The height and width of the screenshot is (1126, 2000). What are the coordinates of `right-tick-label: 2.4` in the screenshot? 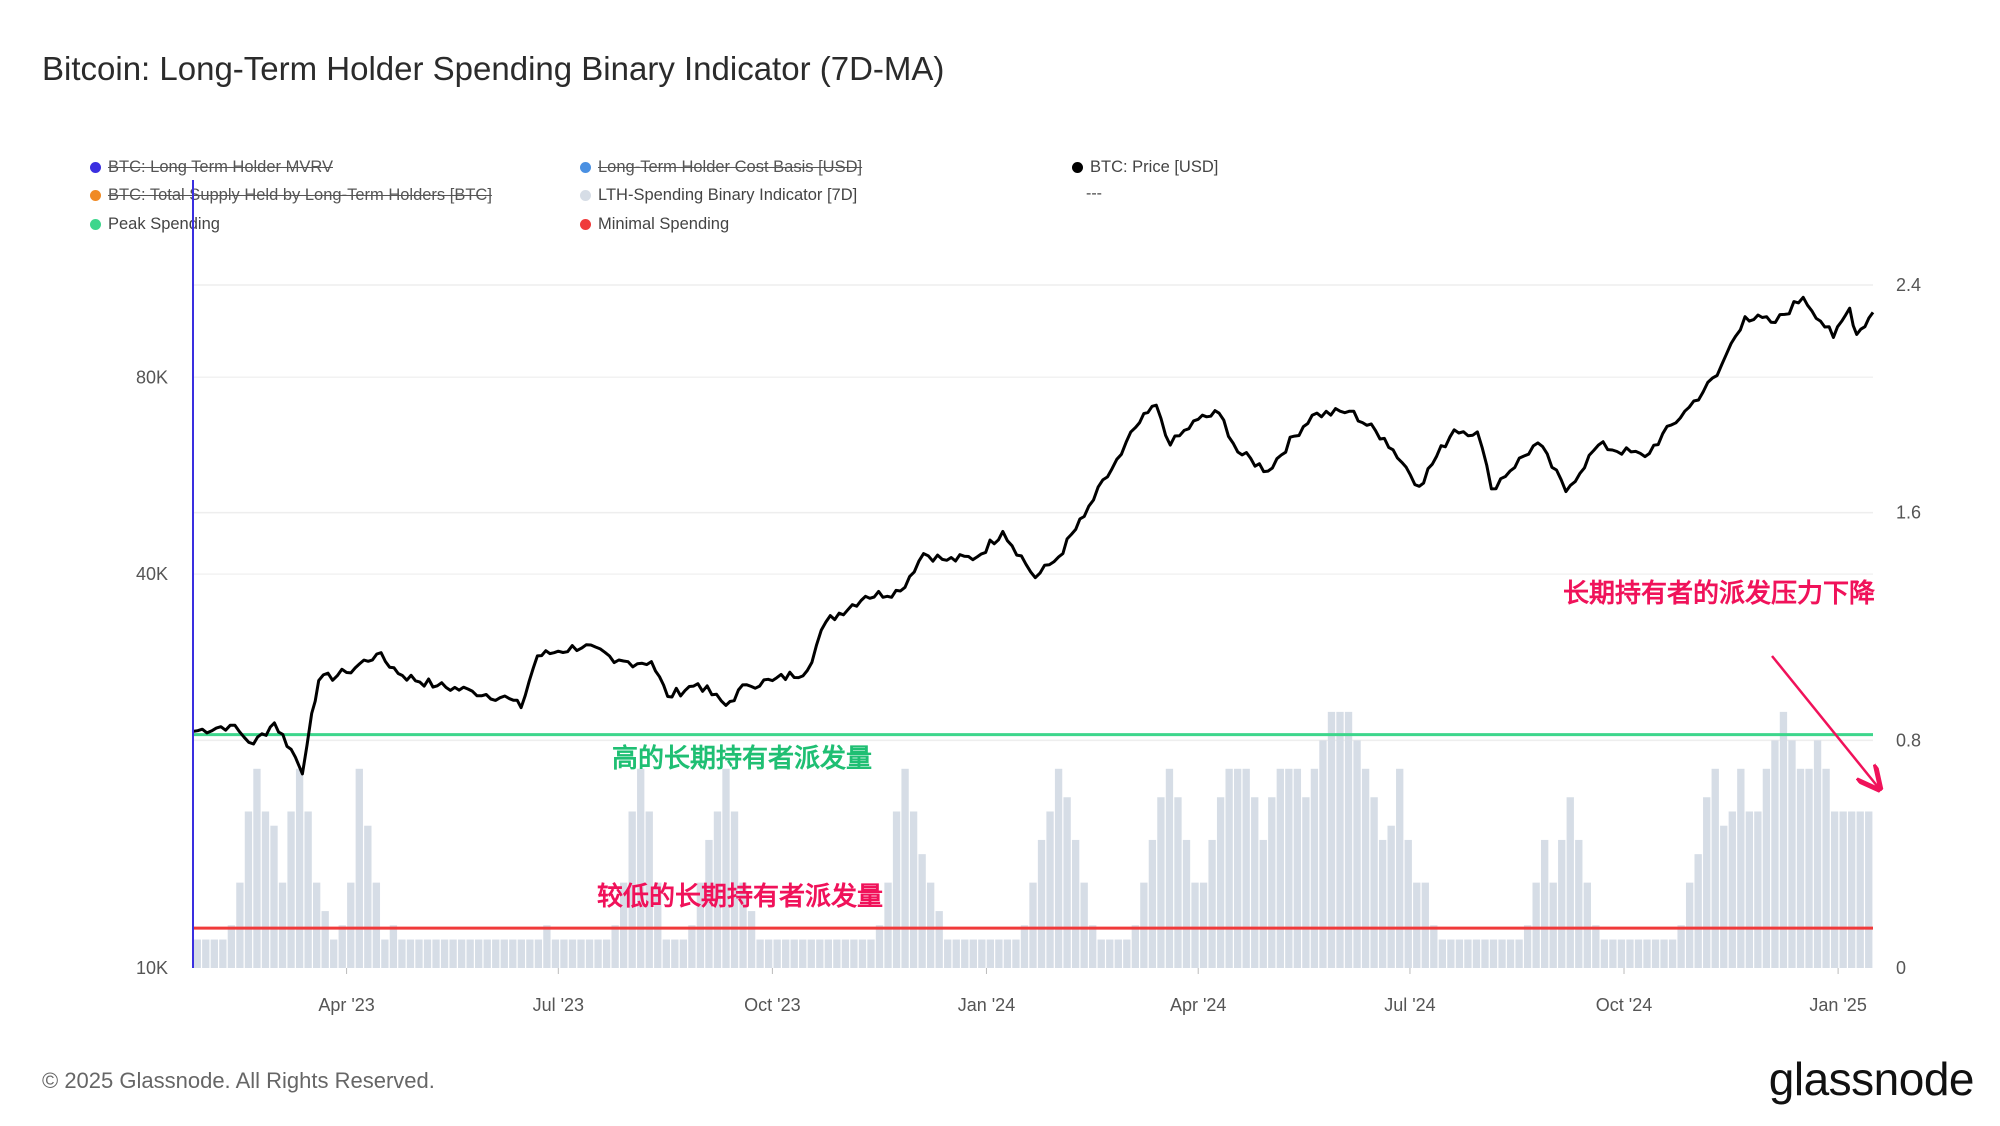 It's located at (1908, 285).